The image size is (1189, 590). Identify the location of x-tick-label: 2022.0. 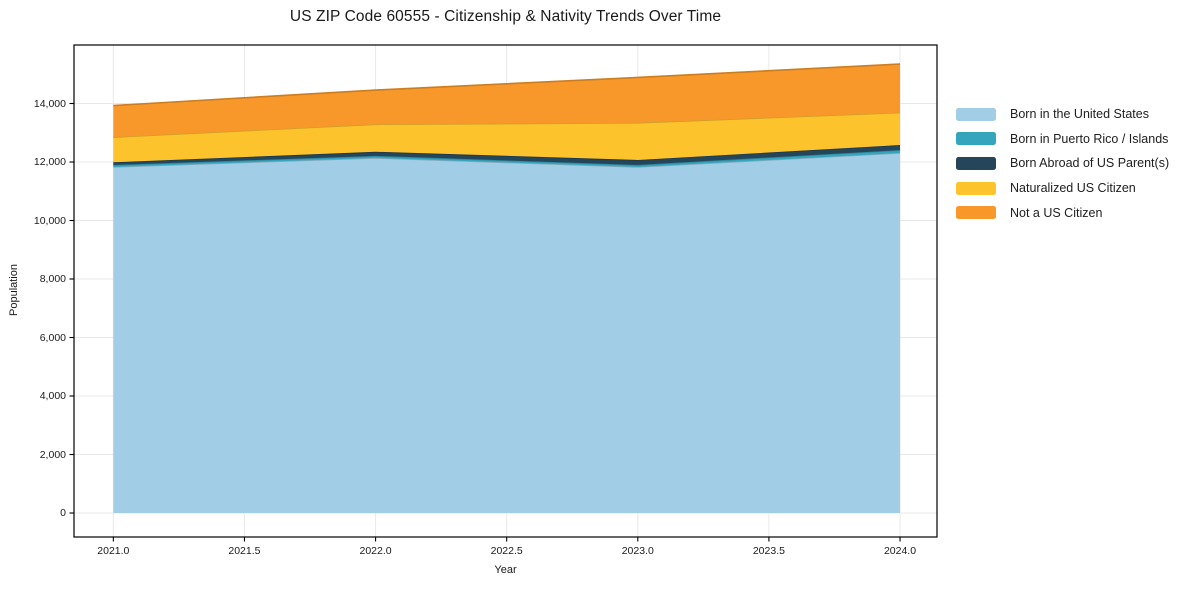
(375, 551).